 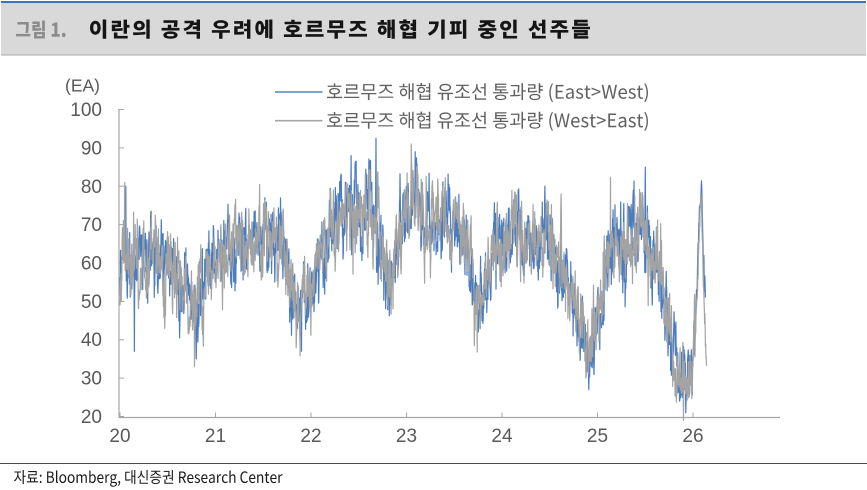 I want to click on svg-text: 23, so click(x=406, y=436).